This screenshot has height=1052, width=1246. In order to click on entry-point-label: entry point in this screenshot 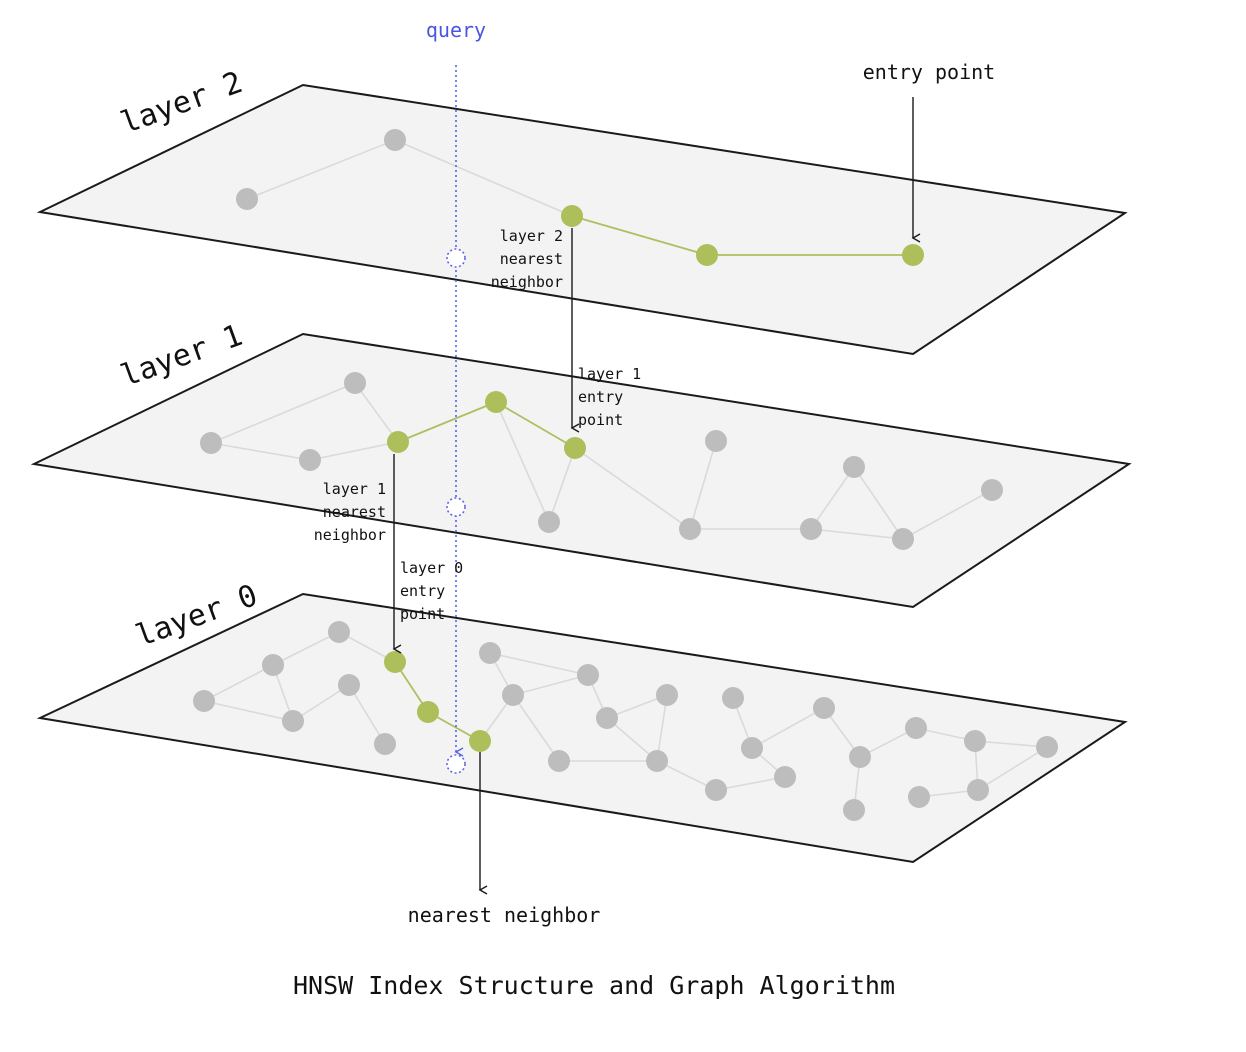, I will do `click(929, 72)`.